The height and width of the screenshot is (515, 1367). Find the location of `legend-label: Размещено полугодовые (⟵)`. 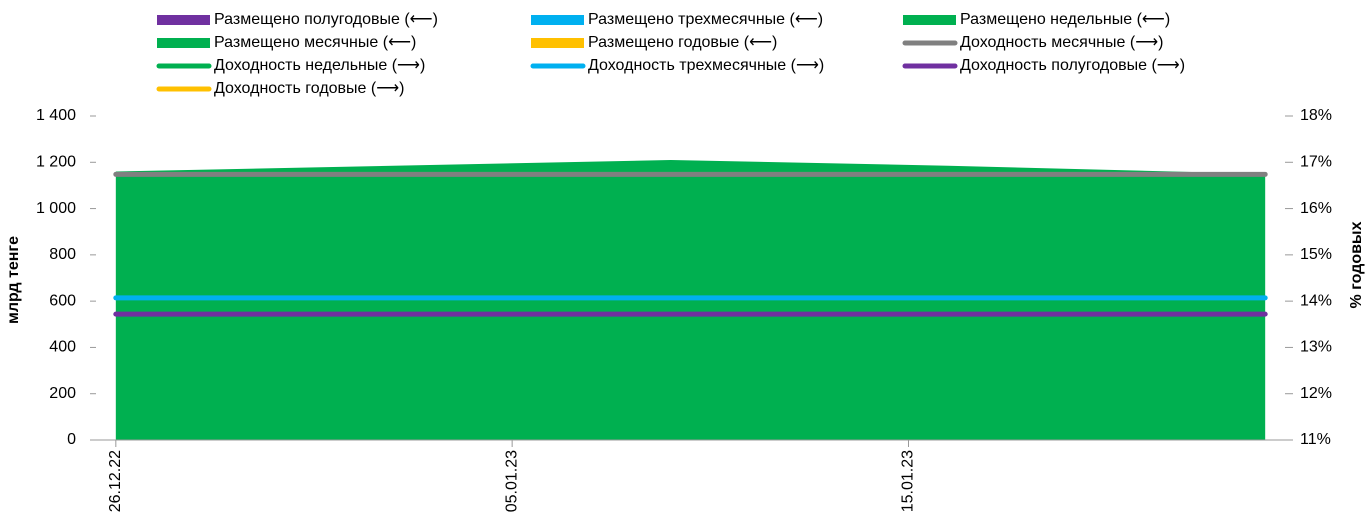

legend-label: Размещено полугодовые (⟵) is located at coordinates (326, 19).